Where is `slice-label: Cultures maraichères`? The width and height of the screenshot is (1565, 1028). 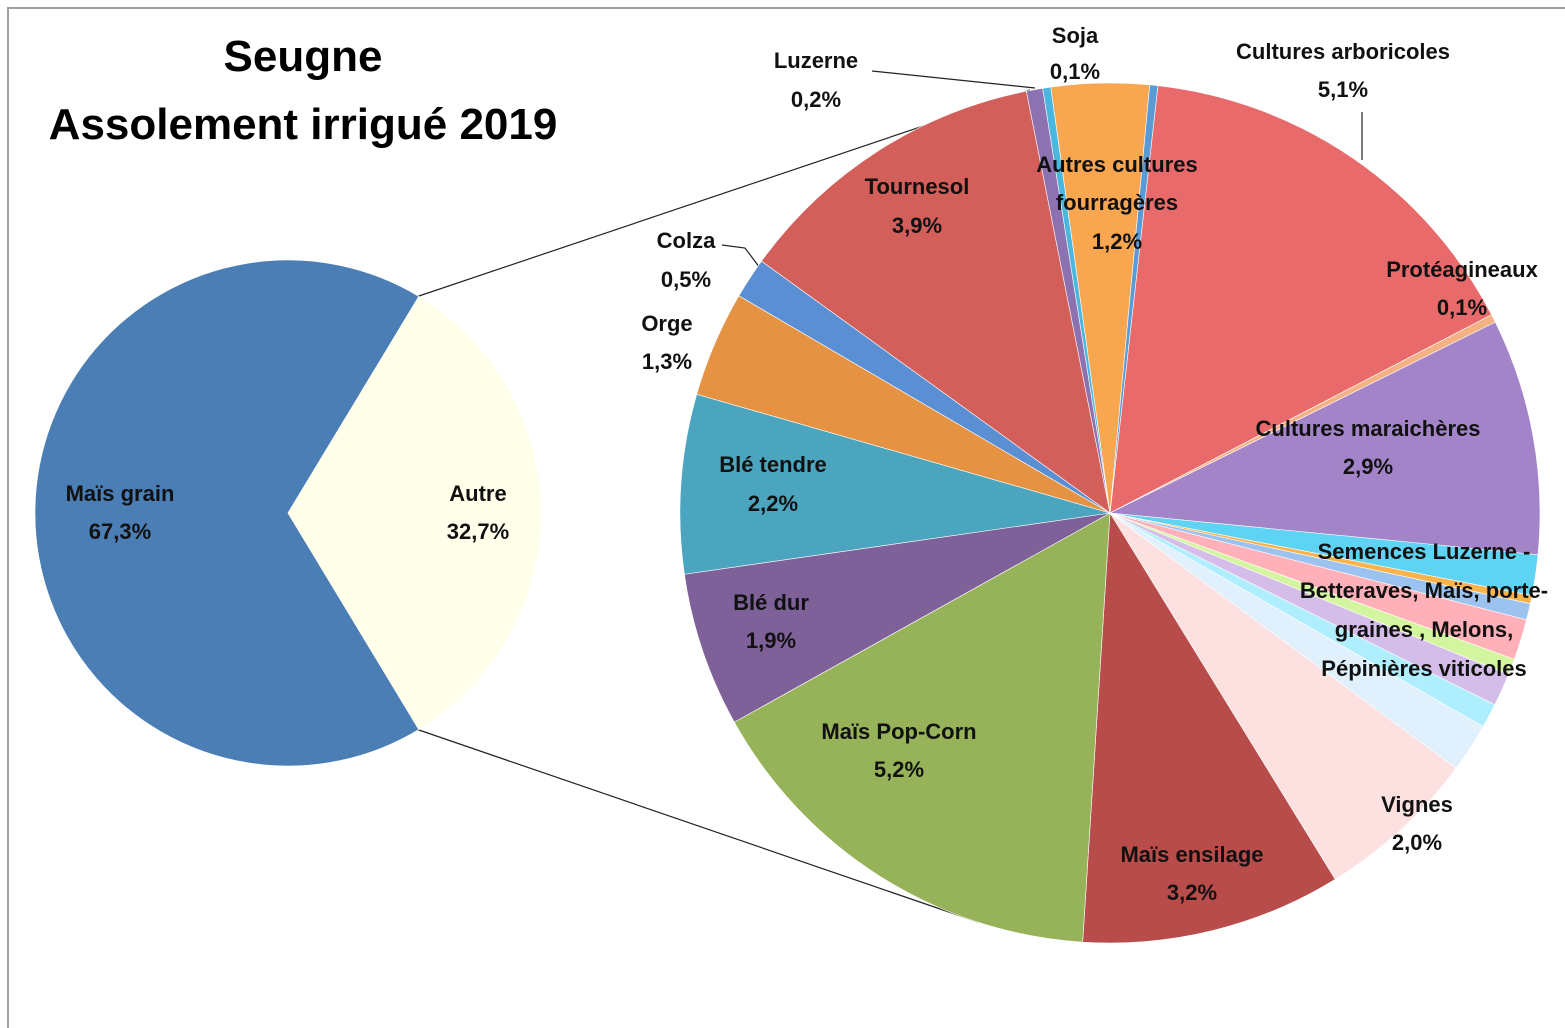
slice-label: Cultures maraichères is located at coordinates (1368, 428).